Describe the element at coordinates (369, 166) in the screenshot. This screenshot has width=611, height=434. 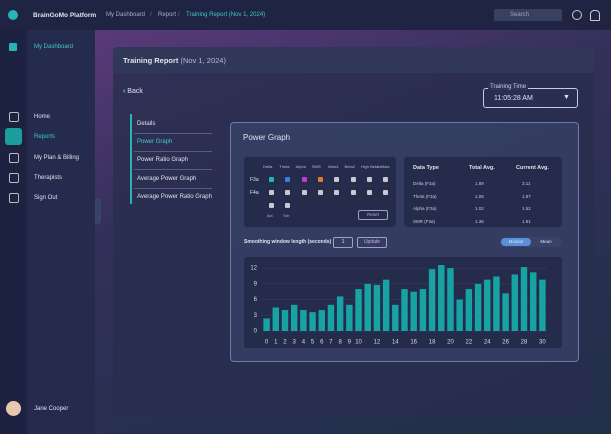
I see `band-label: High Beta` at that location.